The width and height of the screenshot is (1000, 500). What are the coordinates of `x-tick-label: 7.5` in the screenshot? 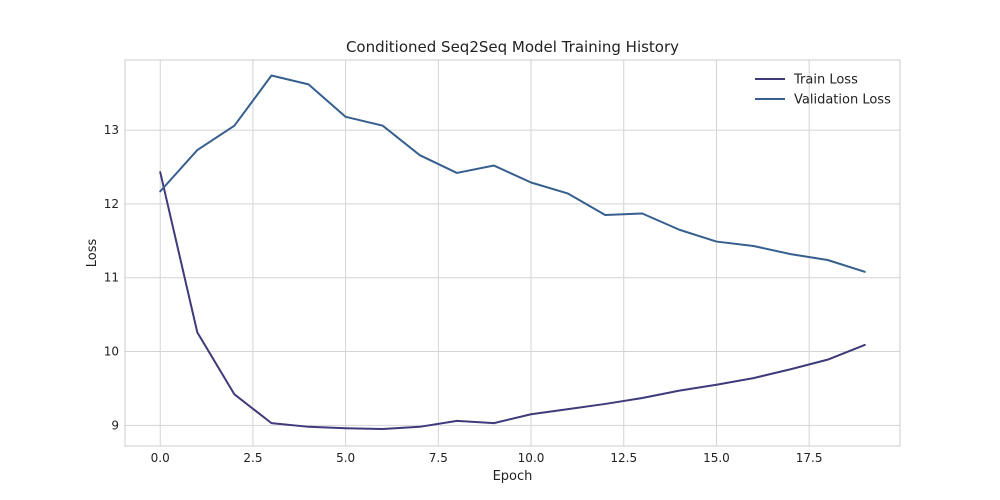 It's located at (438, 458).